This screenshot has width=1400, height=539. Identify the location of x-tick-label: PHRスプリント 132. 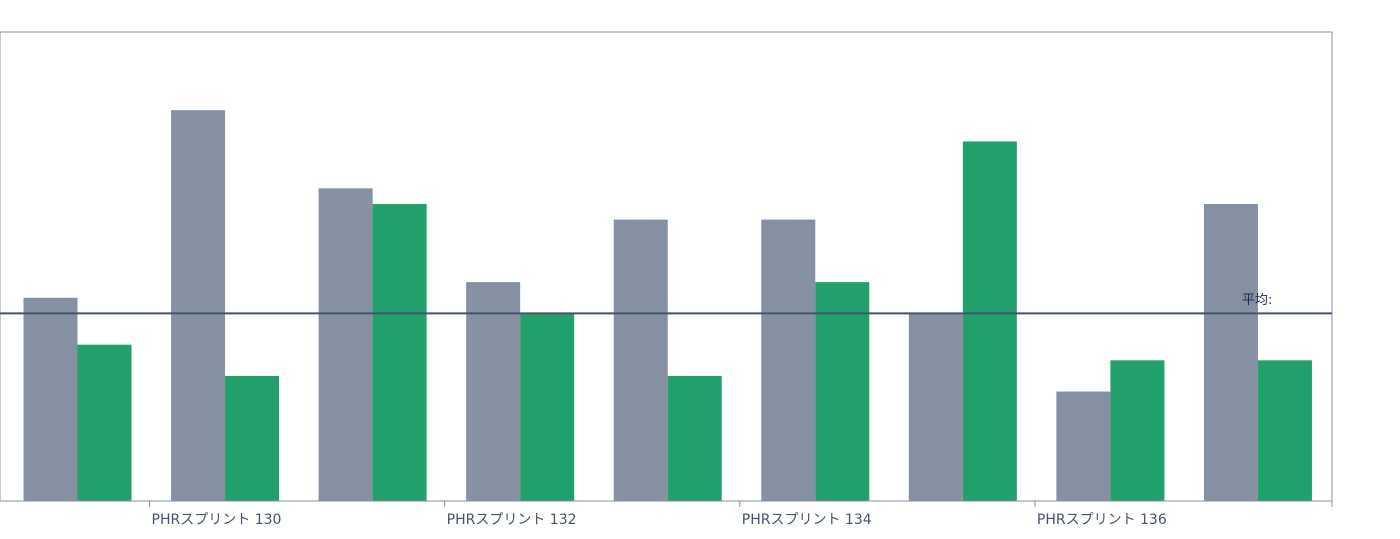
(512, 520).